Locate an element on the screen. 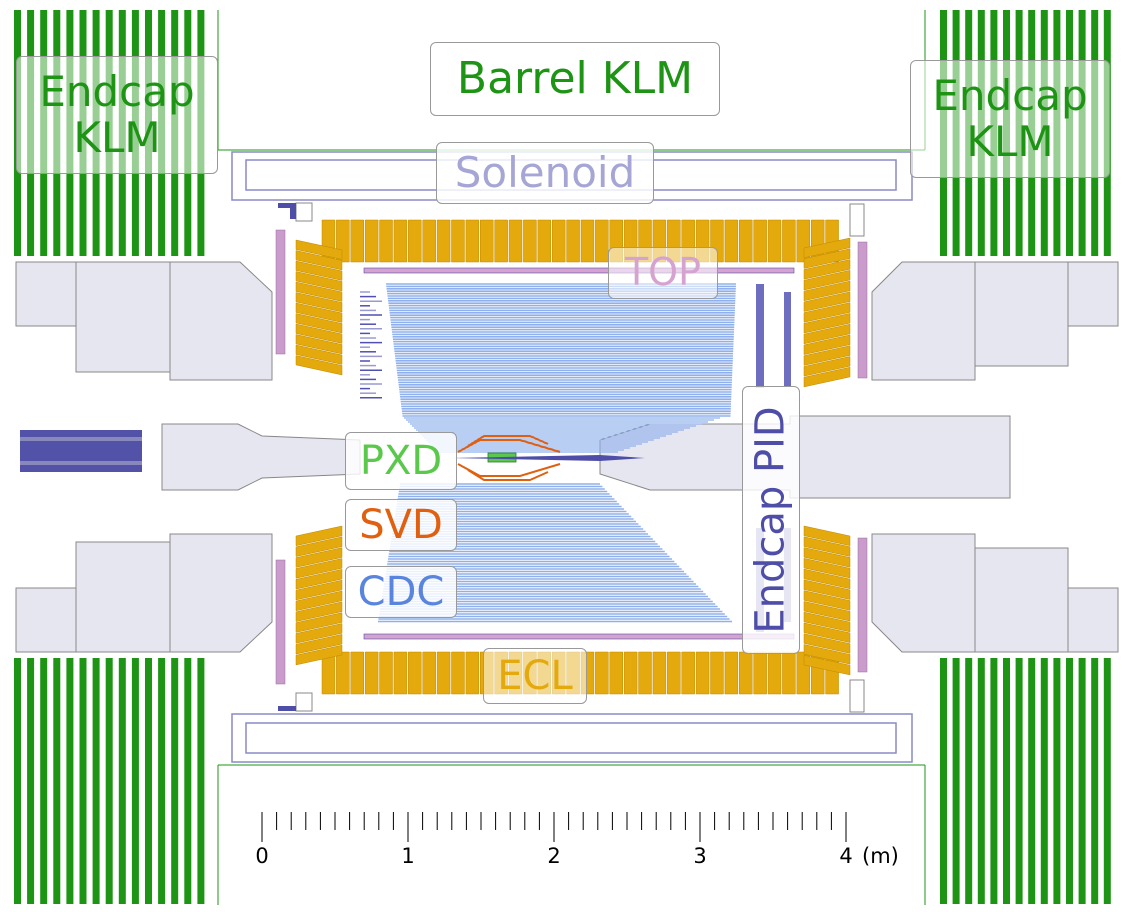  endcap-klm-right-bottom-layers is located at coordinates (1025, 781).